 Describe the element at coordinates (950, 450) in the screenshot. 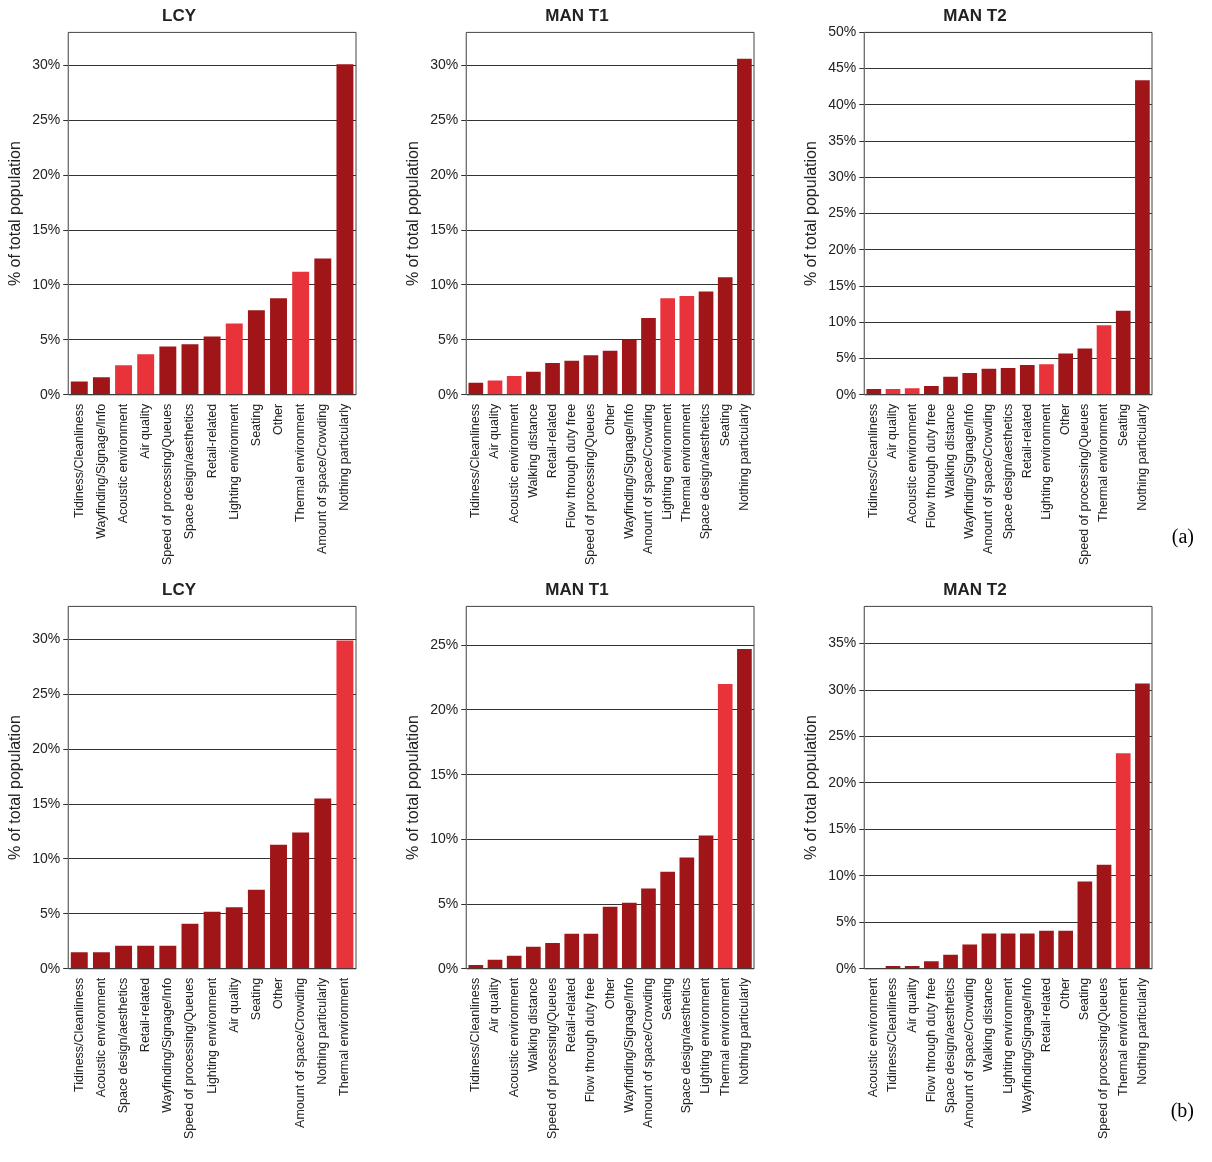

I see `x-tick-label: Walking distance` at that location.